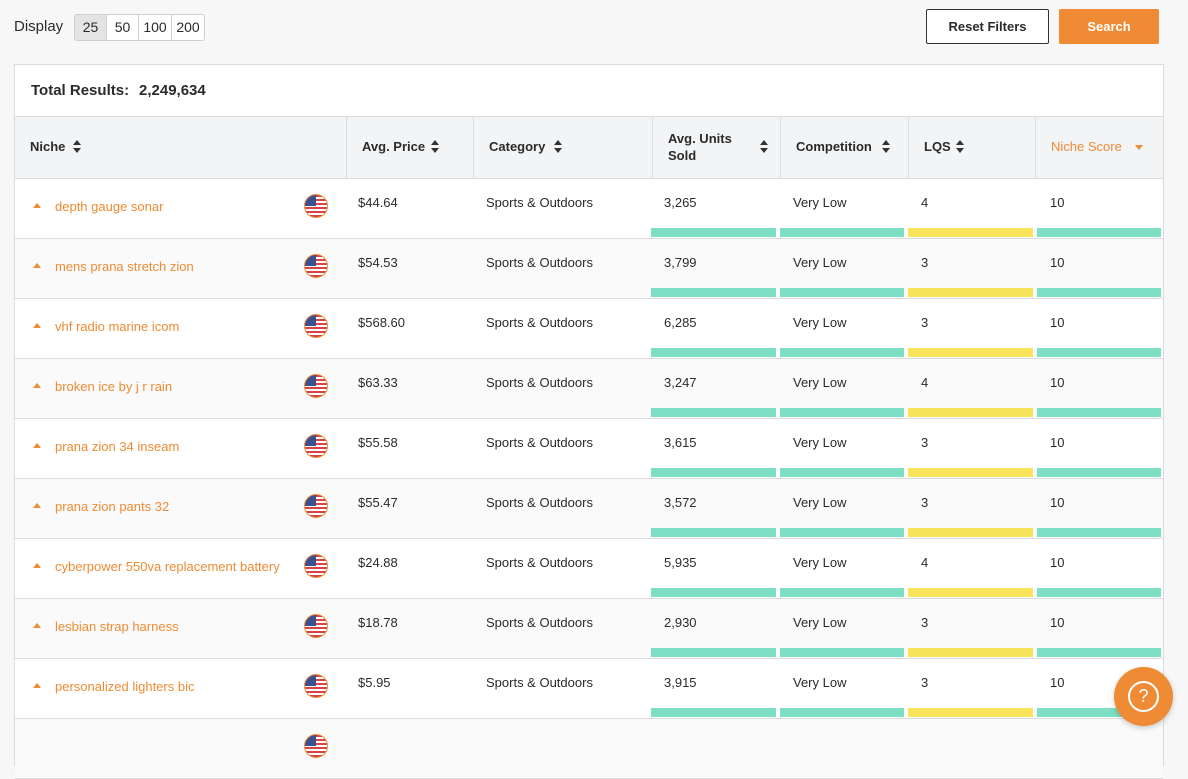 The width and height of the screenshot is (1188, 779). What do you see at coordinates (117, 326) in the screenshot?
I see `niche-link: vhf radio marine icom` at bounding box center [117, 326].